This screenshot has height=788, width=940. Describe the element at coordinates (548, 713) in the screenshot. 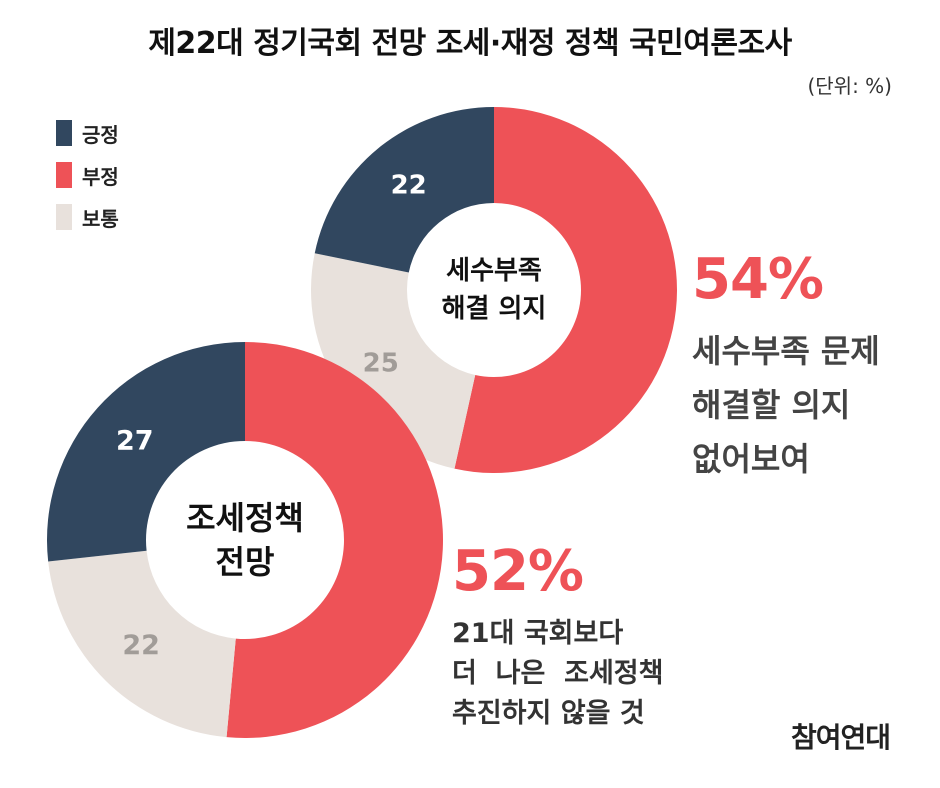

I see `callout-line: 추진하지 않을 것` at that location.